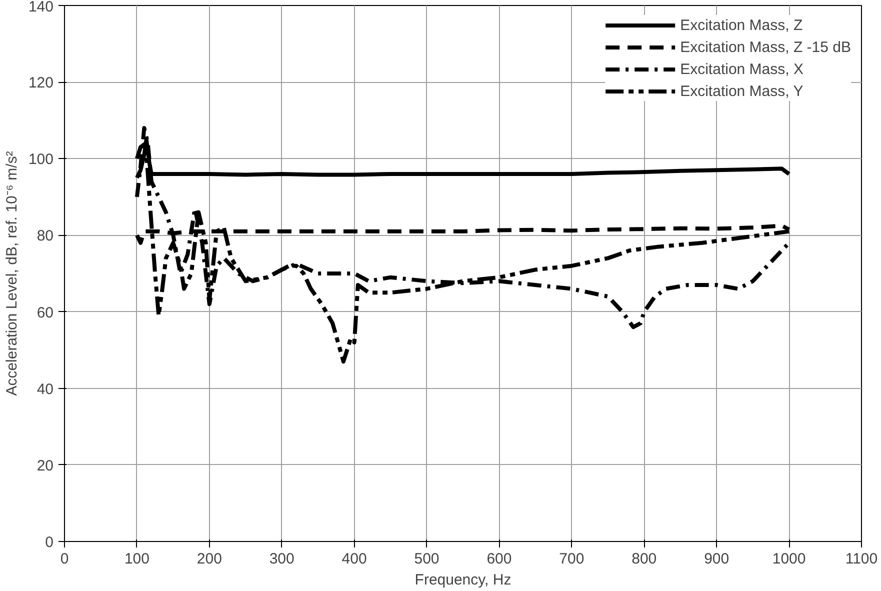 The height and width of the screenshot is (591, 881). I want to click on x-tick-label: 800, so click(644, 559).